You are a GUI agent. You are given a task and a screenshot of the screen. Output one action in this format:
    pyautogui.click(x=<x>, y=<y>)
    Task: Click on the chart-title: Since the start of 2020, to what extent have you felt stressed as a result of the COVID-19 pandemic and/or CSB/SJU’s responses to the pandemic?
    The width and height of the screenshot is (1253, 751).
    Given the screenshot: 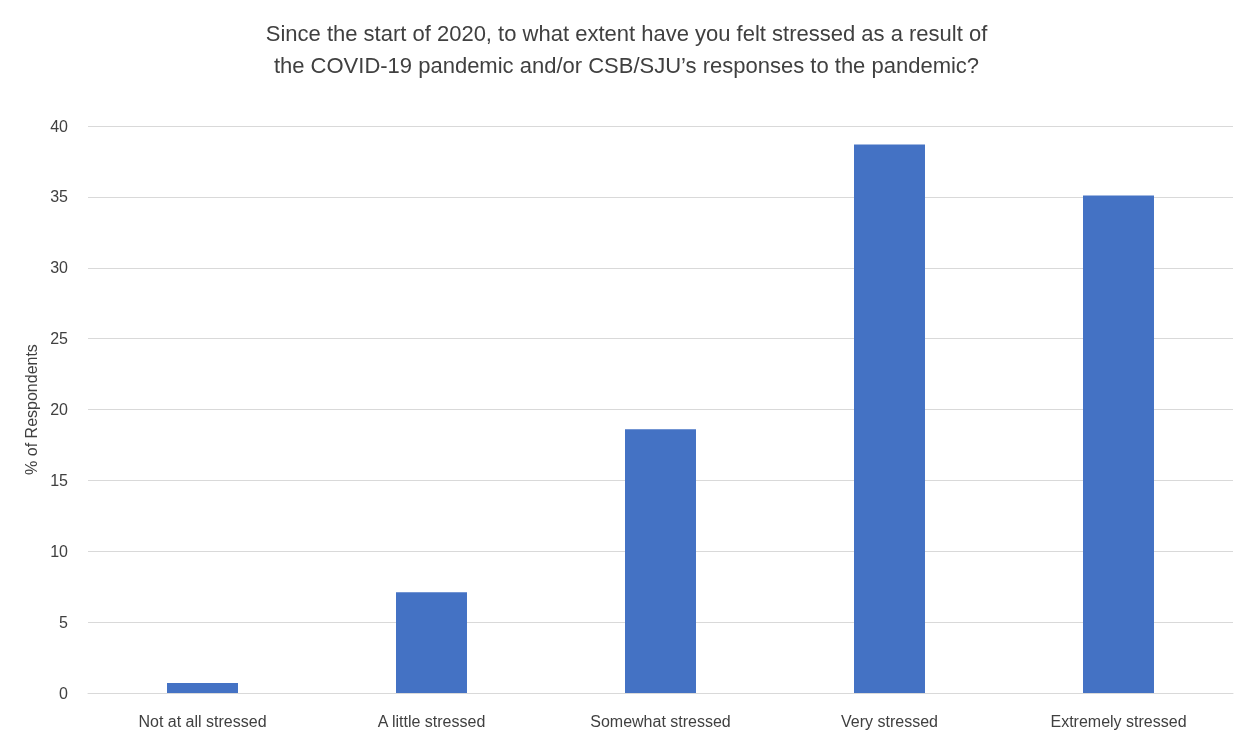 What is the action you would take?
    pyautogui.click(x=627, y=49)
    